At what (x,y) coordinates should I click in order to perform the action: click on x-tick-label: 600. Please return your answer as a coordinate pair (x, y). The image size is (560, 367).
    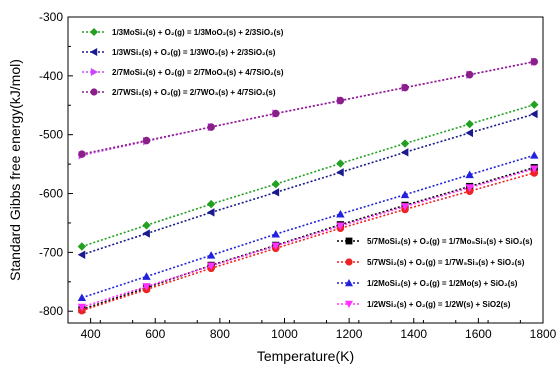
    Looking at the image, I should click on (155, 334).